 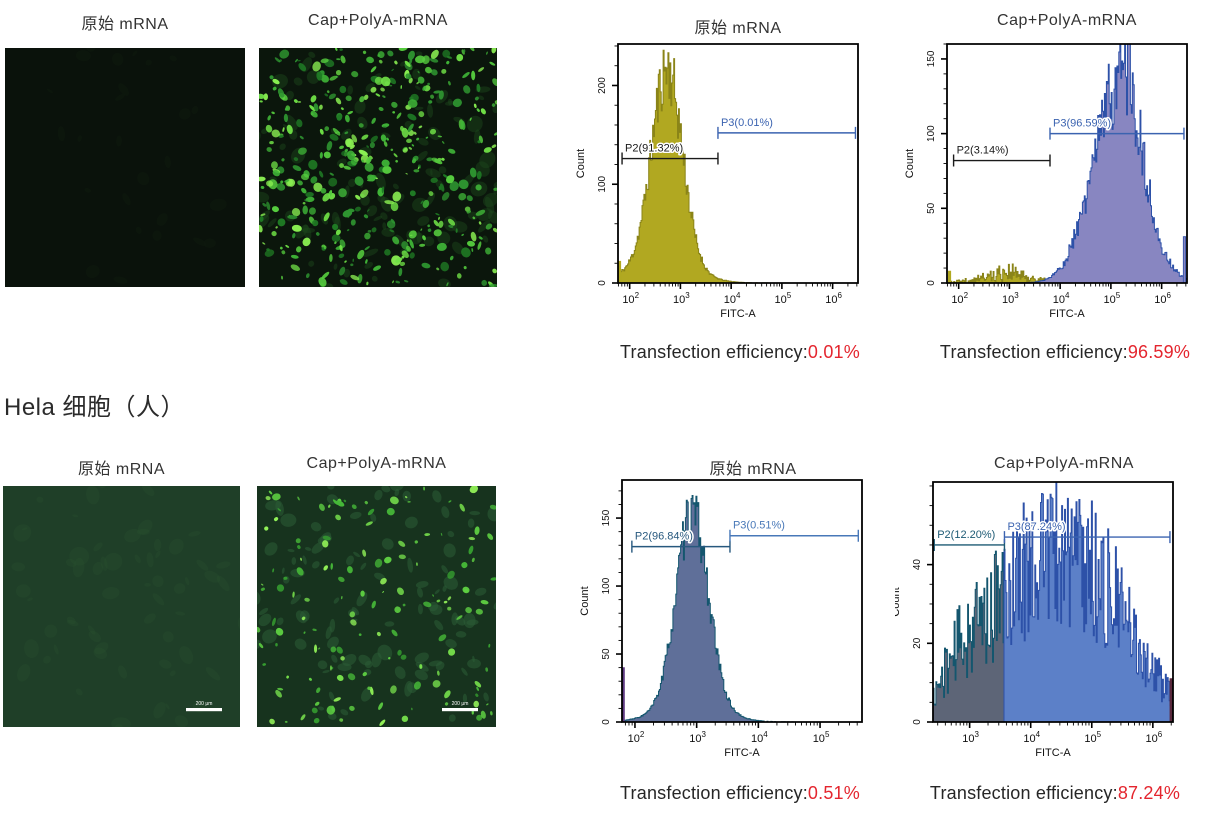 What do you see at coordinates (753, 469) in the screenshot?
I see `flow-title-row2-original: 原始 mRNA` at bounding box center [753, 469].